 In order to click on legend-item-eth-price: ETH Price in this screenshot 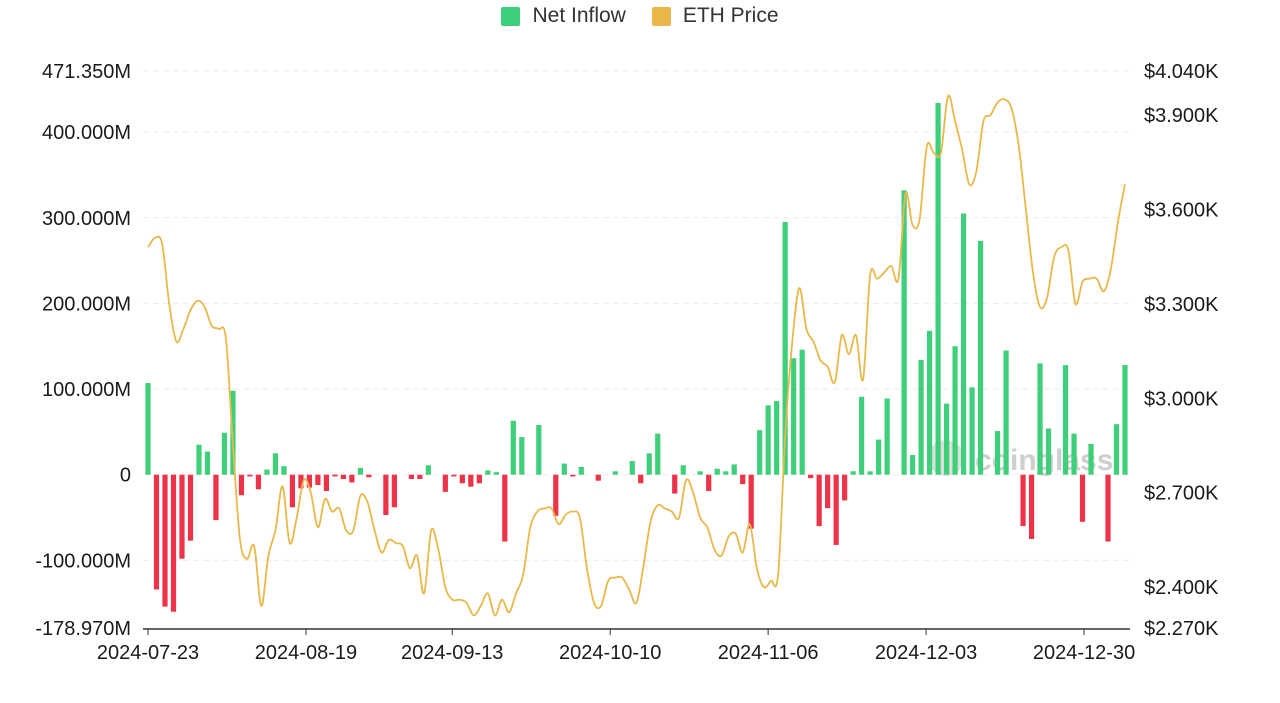, I will do `click(715, 16)`.